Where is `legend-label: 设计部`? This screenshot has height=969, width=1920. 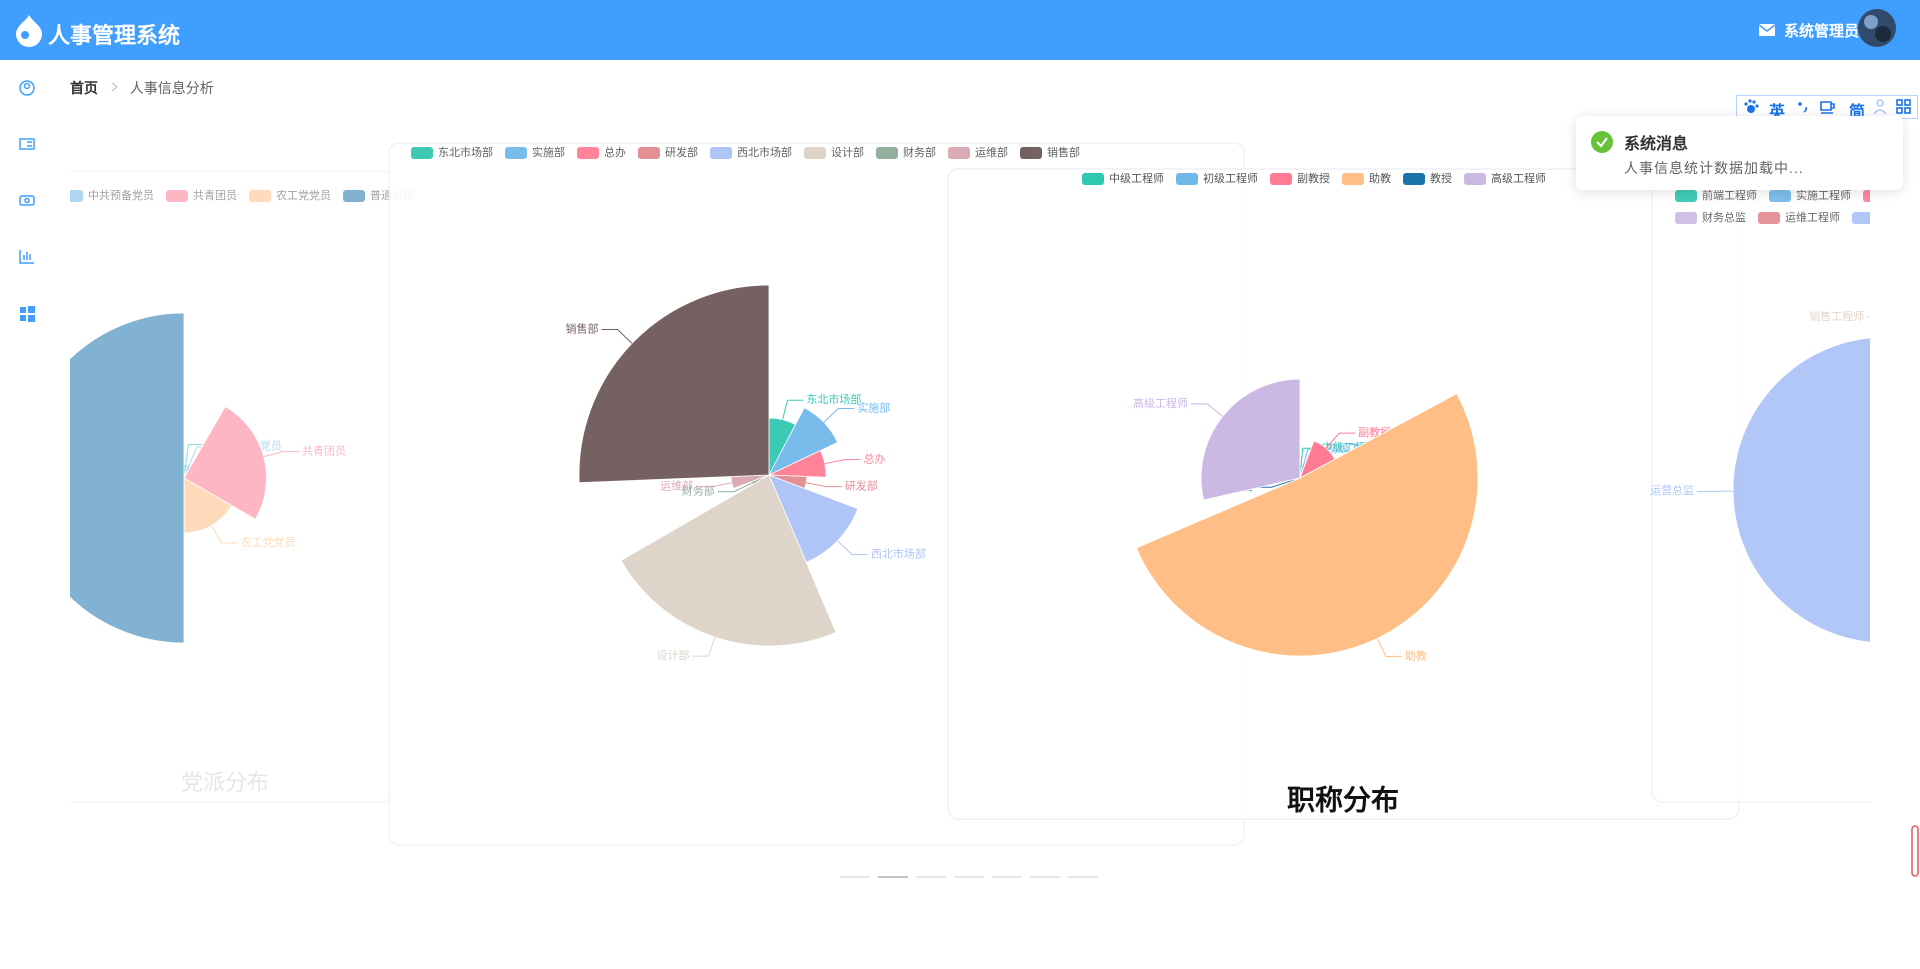 legend-label: 设计部 is located at coordinates (847, 152).